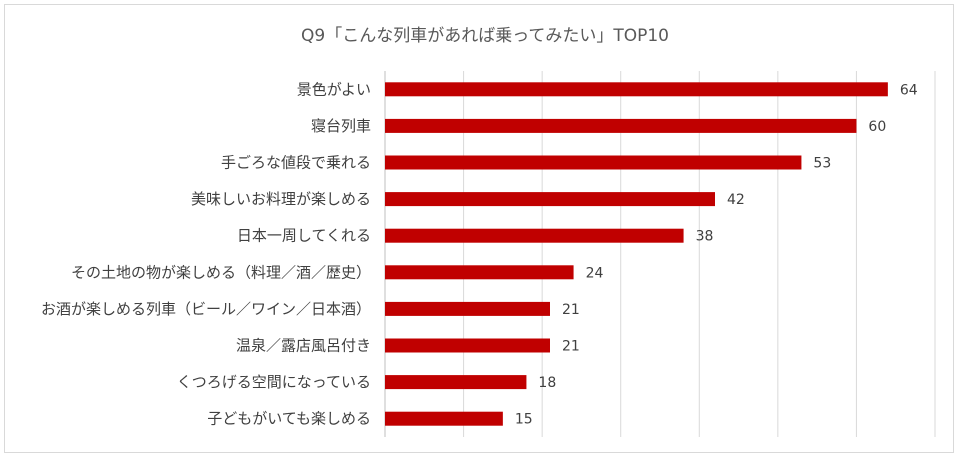 Image resolution: width=960 pixels, height=459 pixels. Describe the element at coordinates (303, 346) in the screenshot. I see `category-label: 温泉／露店風呂付き` at that location.